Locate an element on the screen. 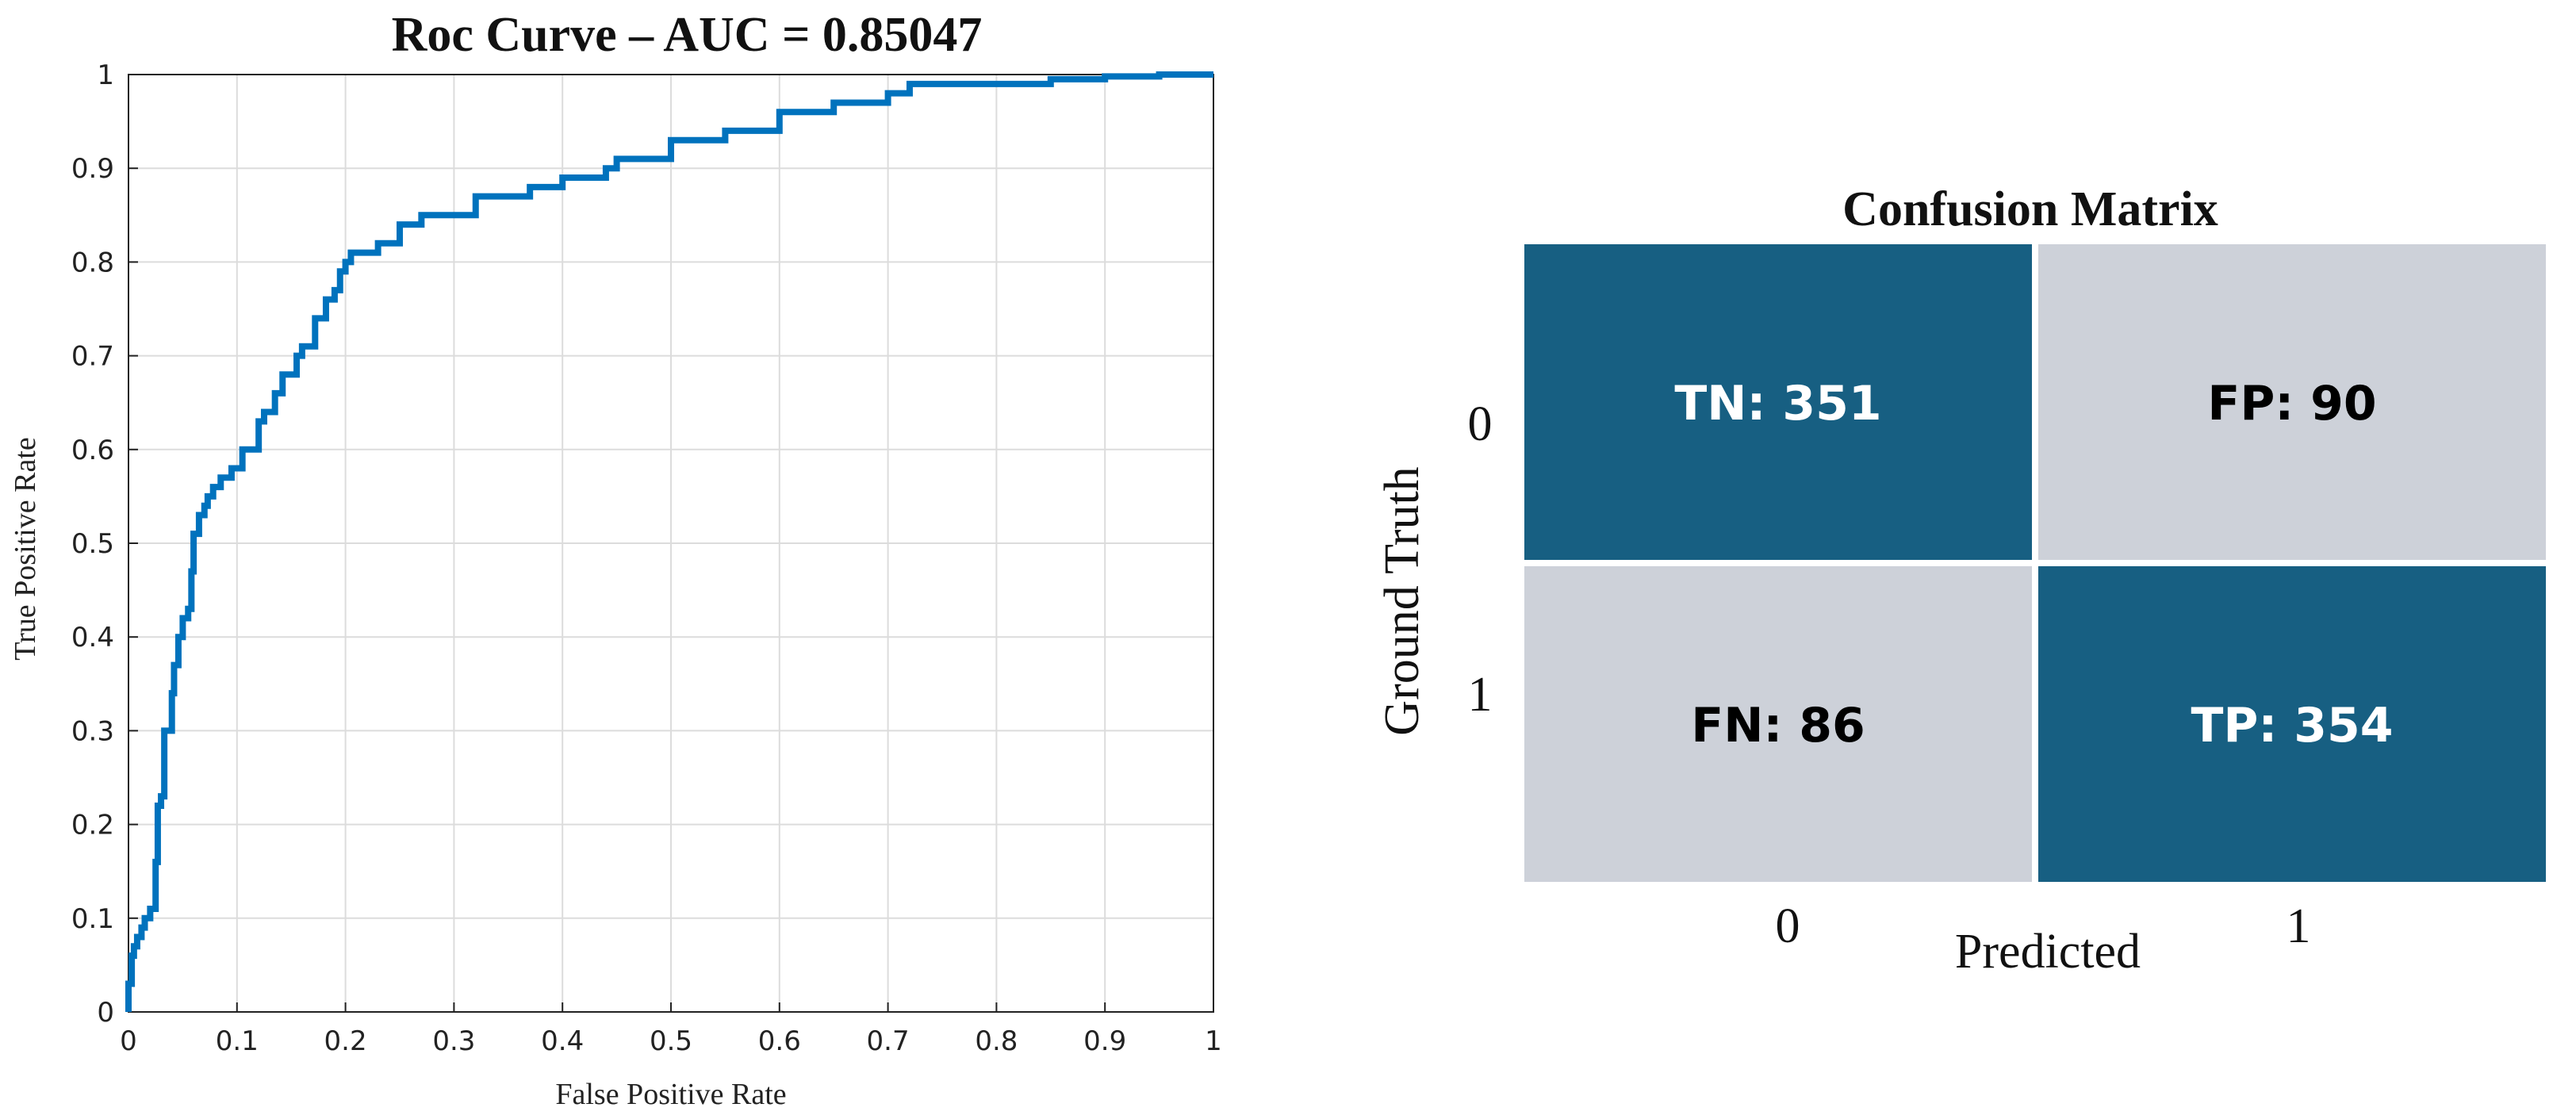 The height and width of the screenshot is (1119, 2576). roc-x-tick-label-3: 0.3 is located at coordinates (454, 1041).